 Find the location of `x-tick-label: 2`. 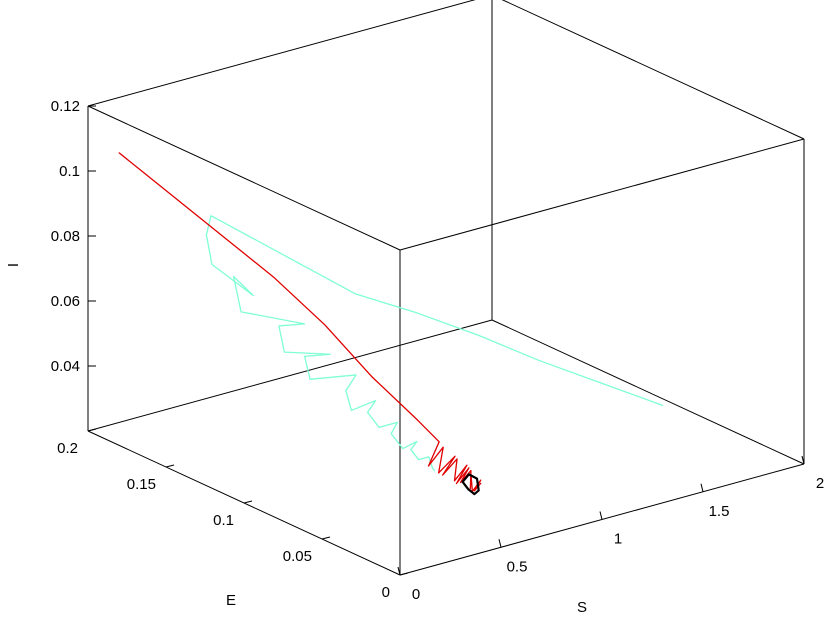

x-tick-label: 2 is located at coordinates (820, 483).